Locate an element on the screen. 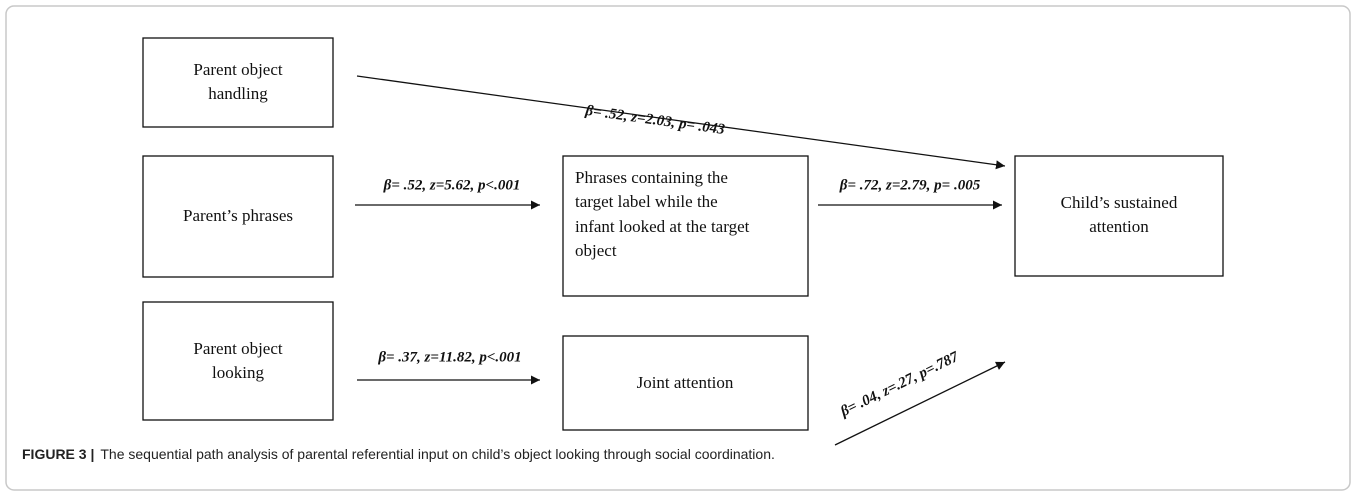 The image size is (1356, 496). node: Joint attention is located at coordinates (685, 383).